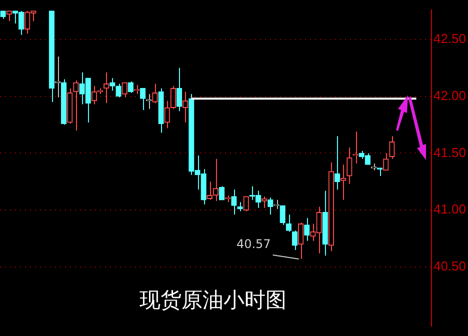 The height and width of the screenshot is (336, 468). Describe the element at coordinates (449, 266) in the screenshot. I see `y-tick-label: 40.50` at that location.